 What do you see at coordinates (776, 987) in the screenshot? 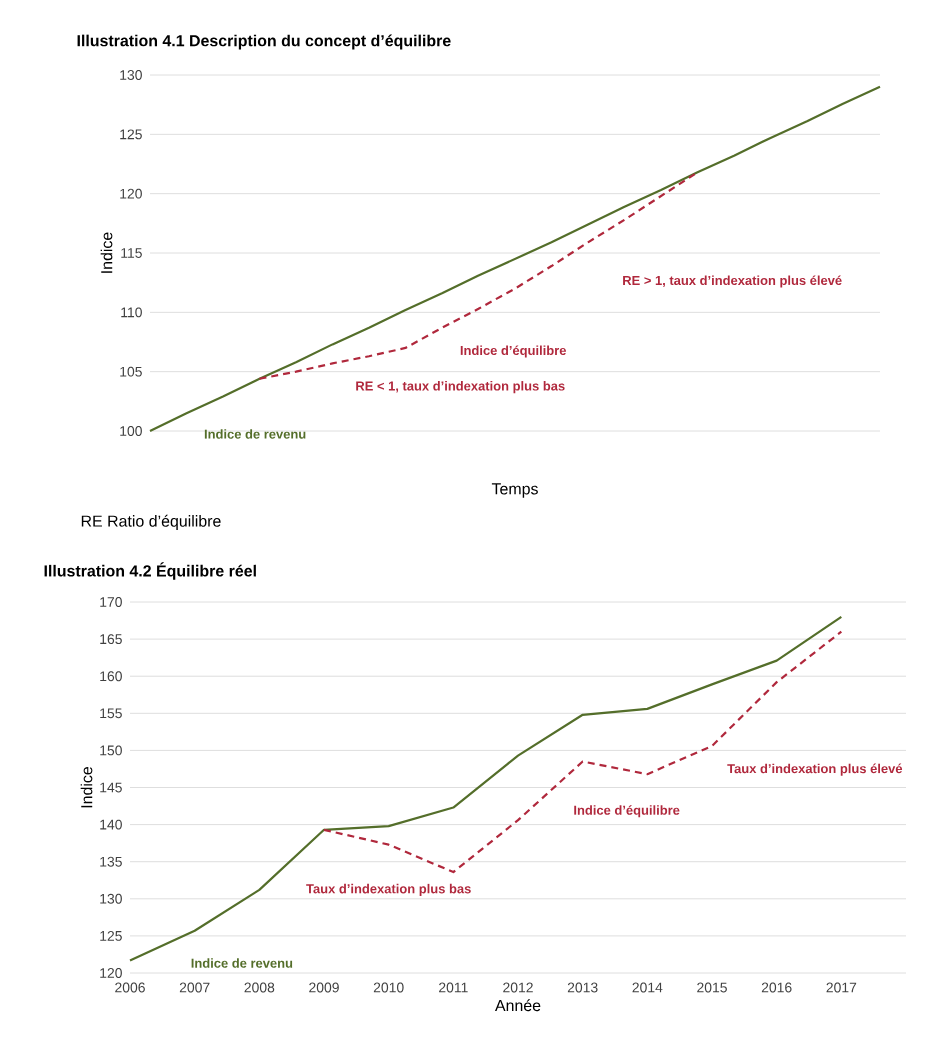
I see `x-tick-label: 2016` at bounding box center [776, 987].